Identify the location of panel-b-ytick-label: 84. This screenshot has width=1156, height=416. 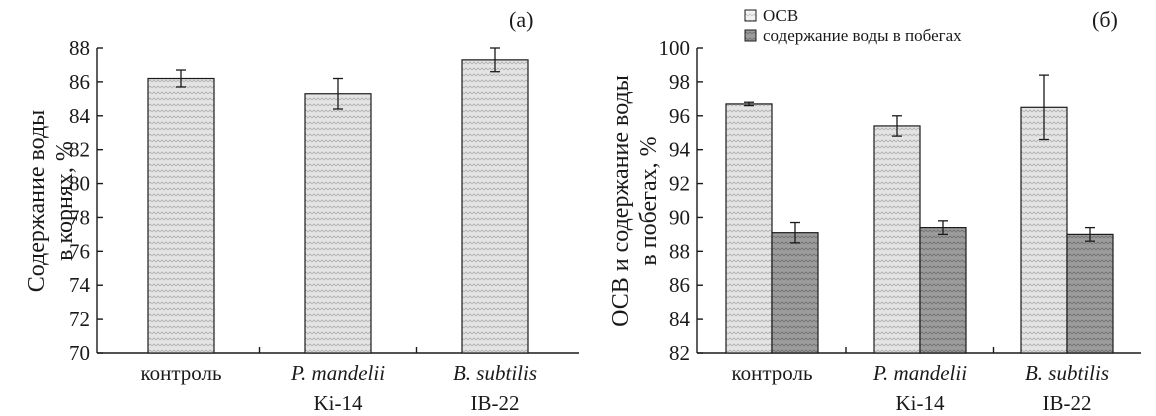
(680, 319).